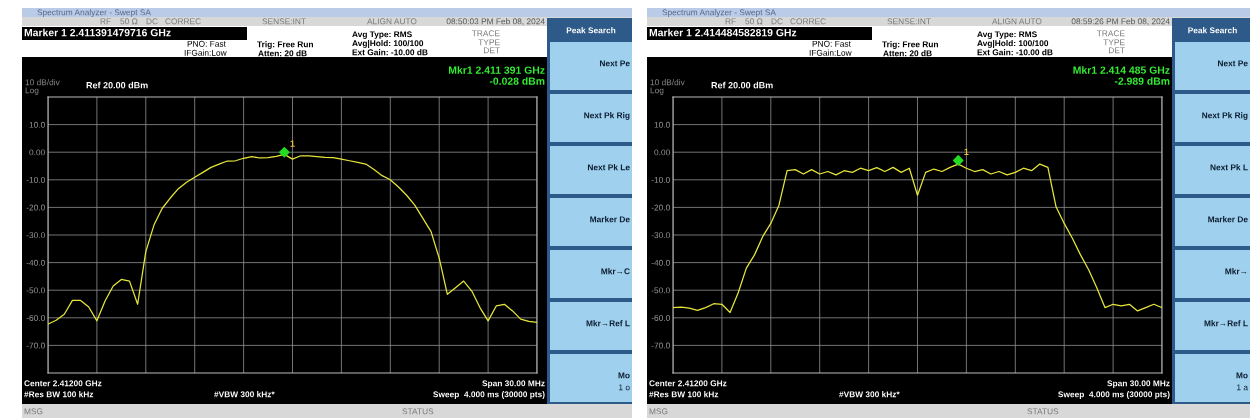  Describe the element at coordinates (1142, 81) in the screenshot. I see `text: -2.989 dBm` at that location.